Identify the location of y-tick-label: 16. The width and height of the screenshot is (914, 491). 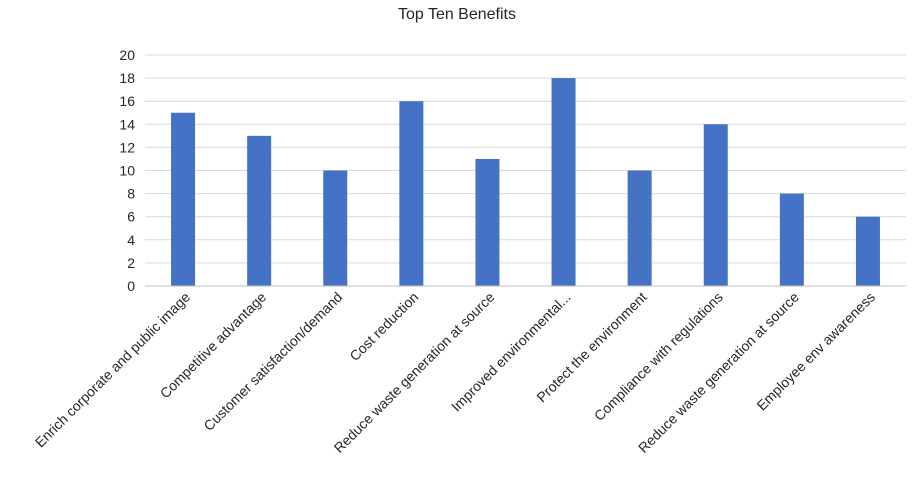
(127, 101).